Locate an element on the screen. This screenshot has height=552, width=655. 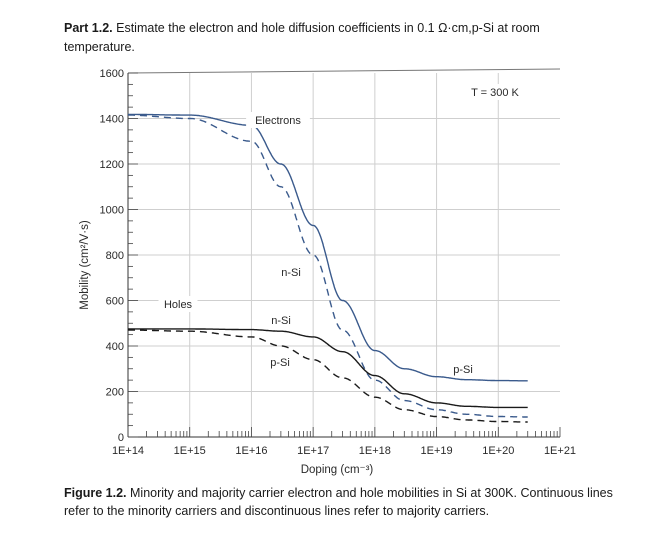
x-tick-label: 1E+20 is located at coordinates (498, 451).